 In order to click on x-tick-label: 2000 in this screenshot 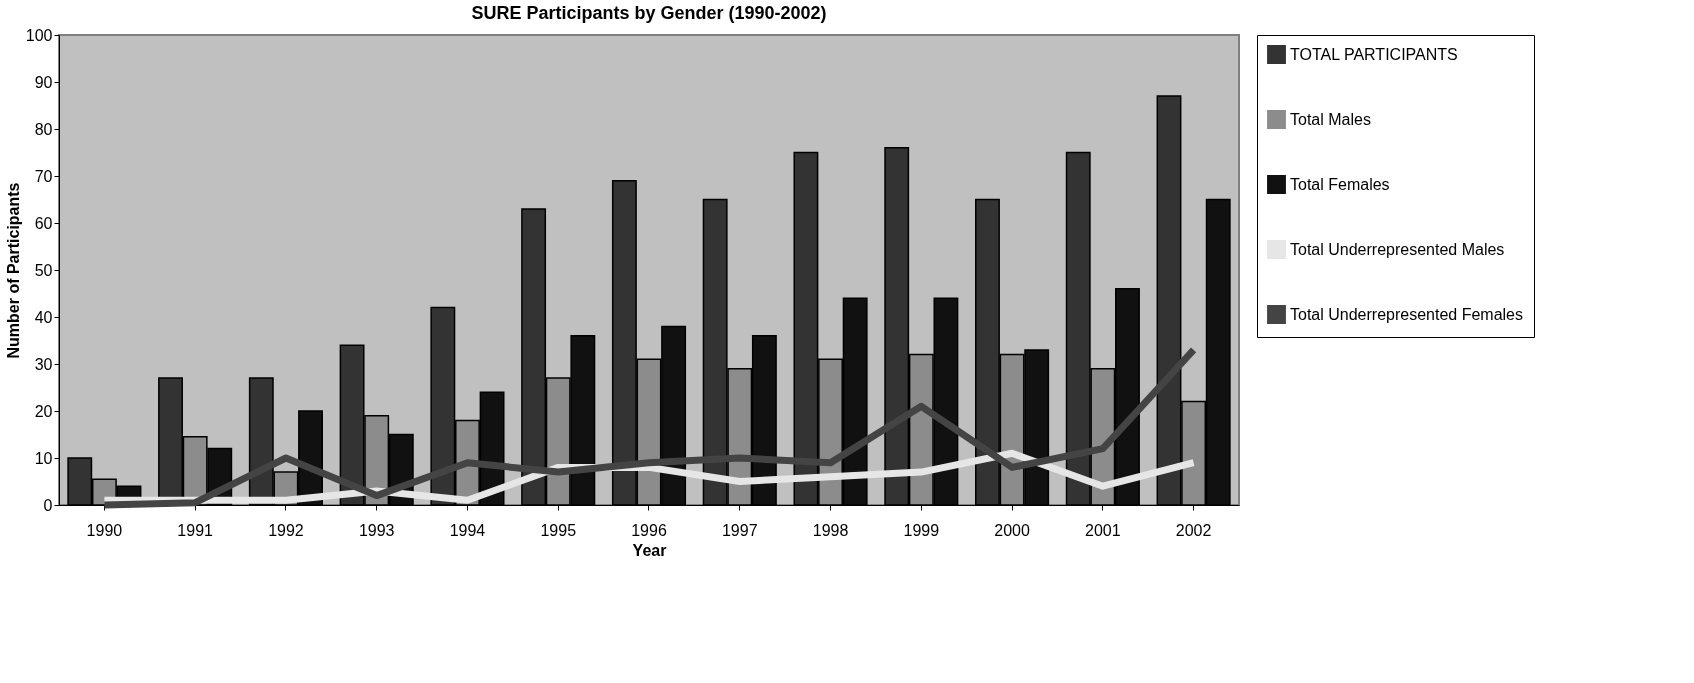, I will do `click(1012, 530)`.